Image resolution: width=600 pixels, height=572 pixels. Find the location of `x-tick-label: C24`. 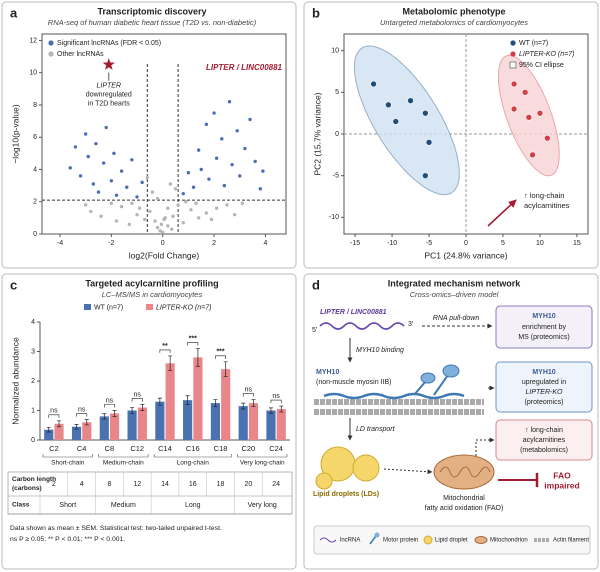

x-tick-label: C24 is located at coordinates (276, 448).